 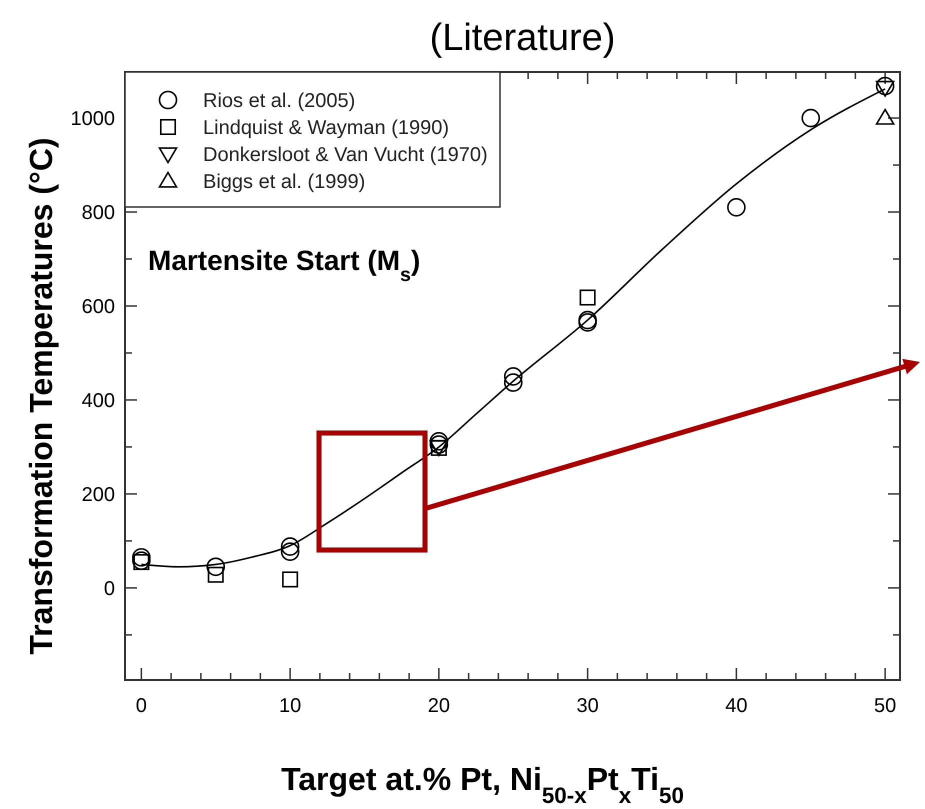 I want to click on legend-label: Biggs et al. (1999), so click(x=284, y=182).